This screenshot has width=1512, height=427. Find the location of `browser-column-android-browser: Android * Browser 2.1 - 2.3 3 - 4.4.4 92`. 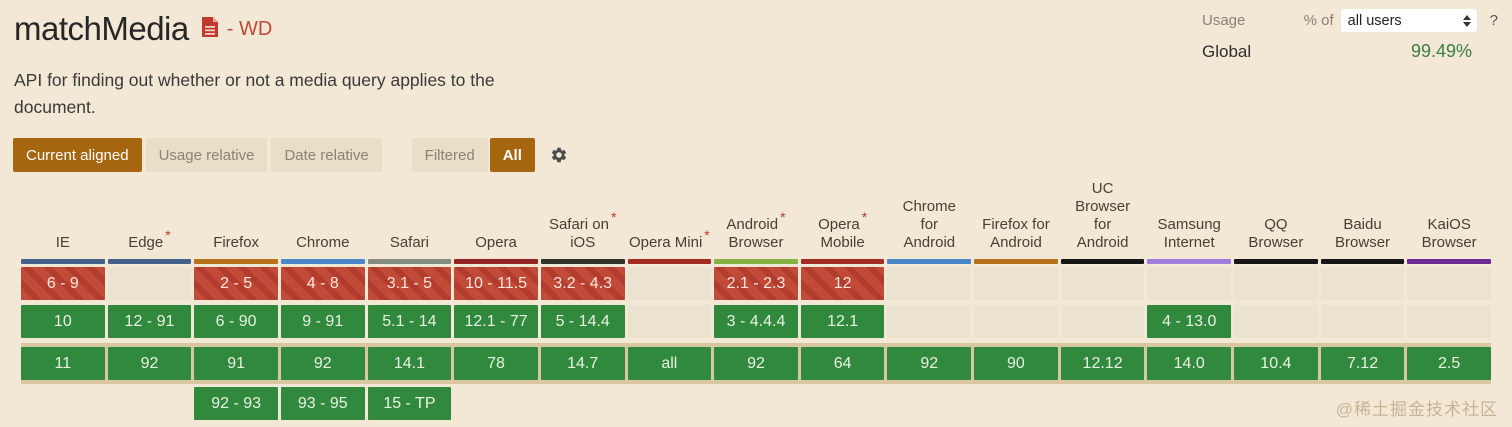

browser-column-android-browser: Android * Browser 2.1 - 2.3 3 - 4.4.4 92 is located at coordinates (756, 304).